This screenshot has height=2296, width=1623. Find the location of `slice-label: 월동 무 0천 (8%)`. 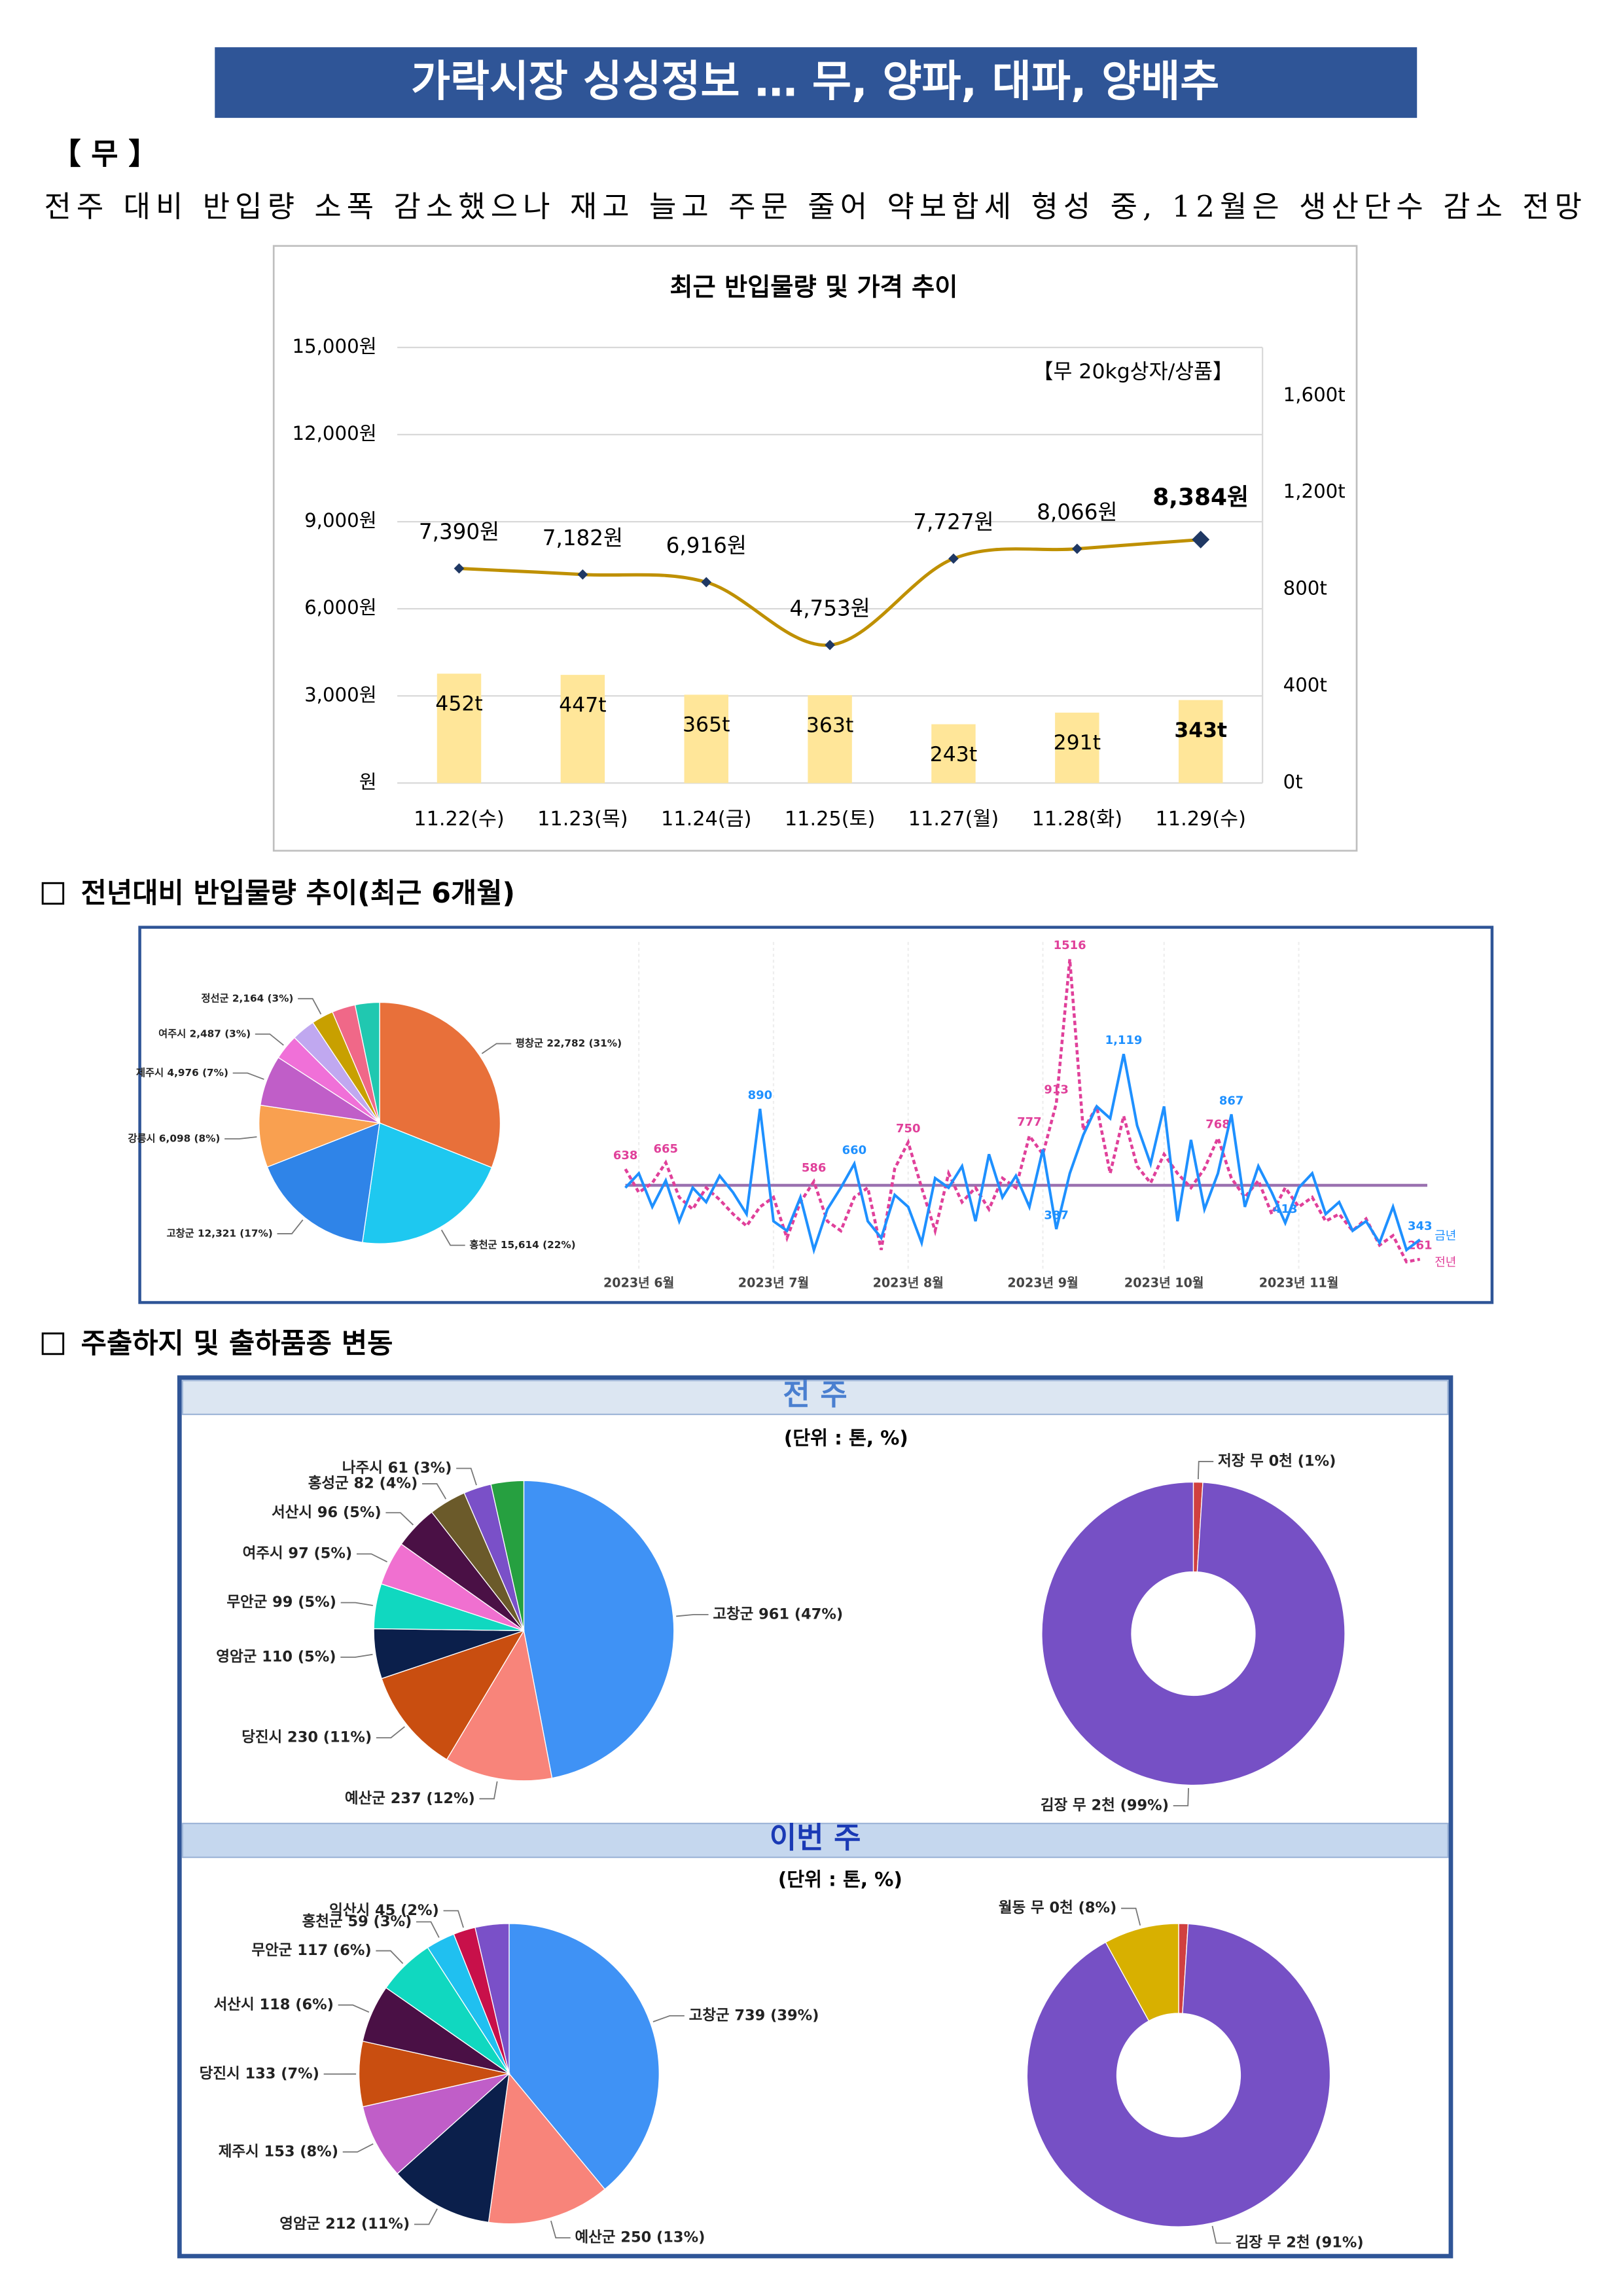

slice-label: 월동 무 0천 (8%) is located at coordinates (1057, 1907).